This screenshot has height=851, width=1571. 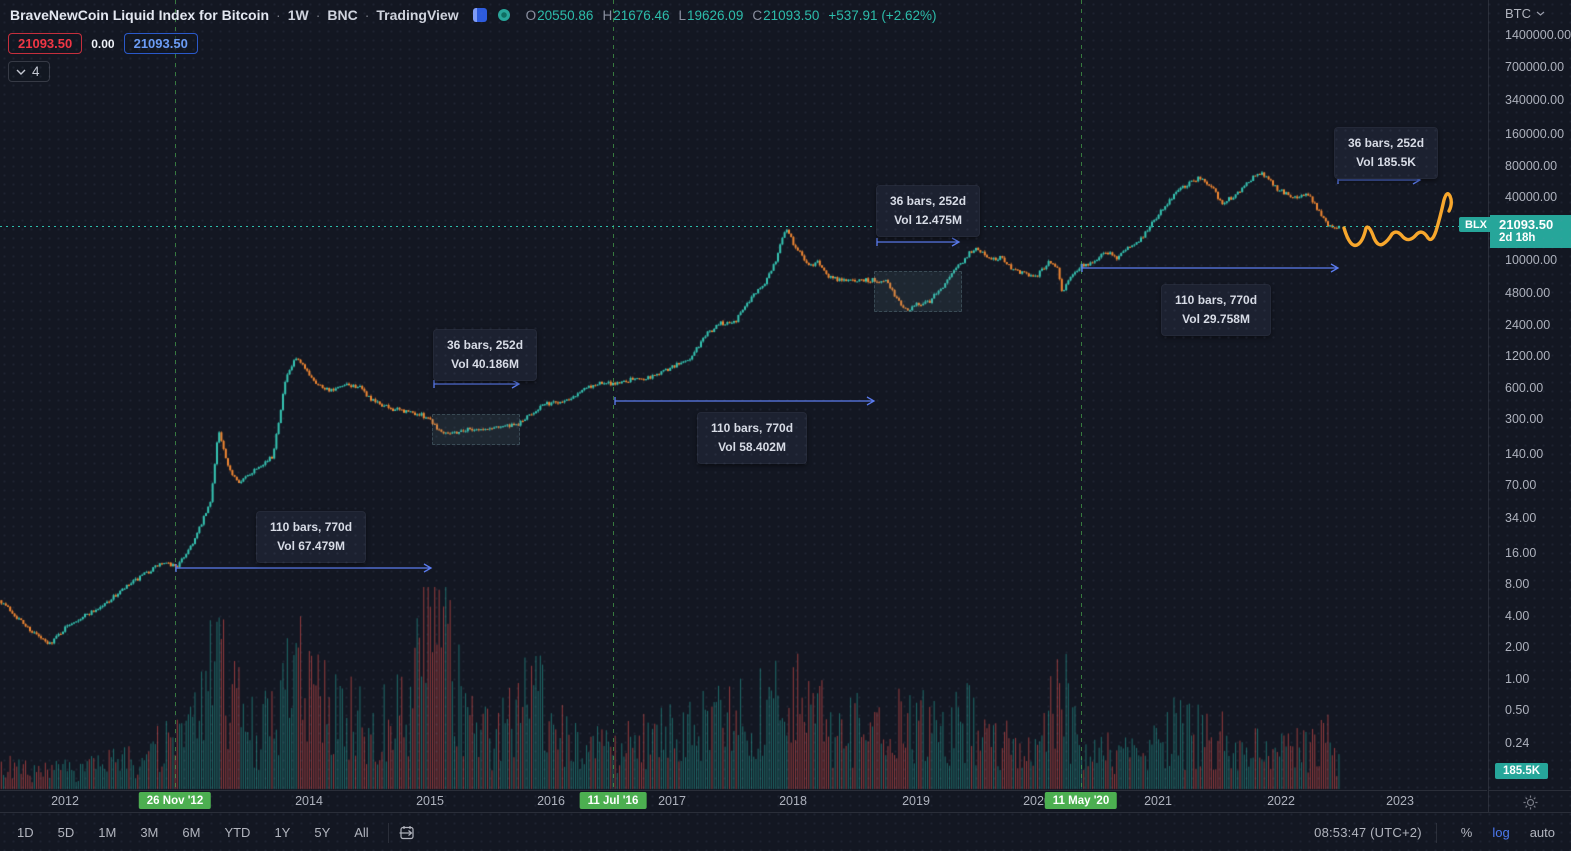 What do you see at coordinates (160, 43) in the screenshot?
I see `buy-button: 21093.50` at bounding box center [160, 43].